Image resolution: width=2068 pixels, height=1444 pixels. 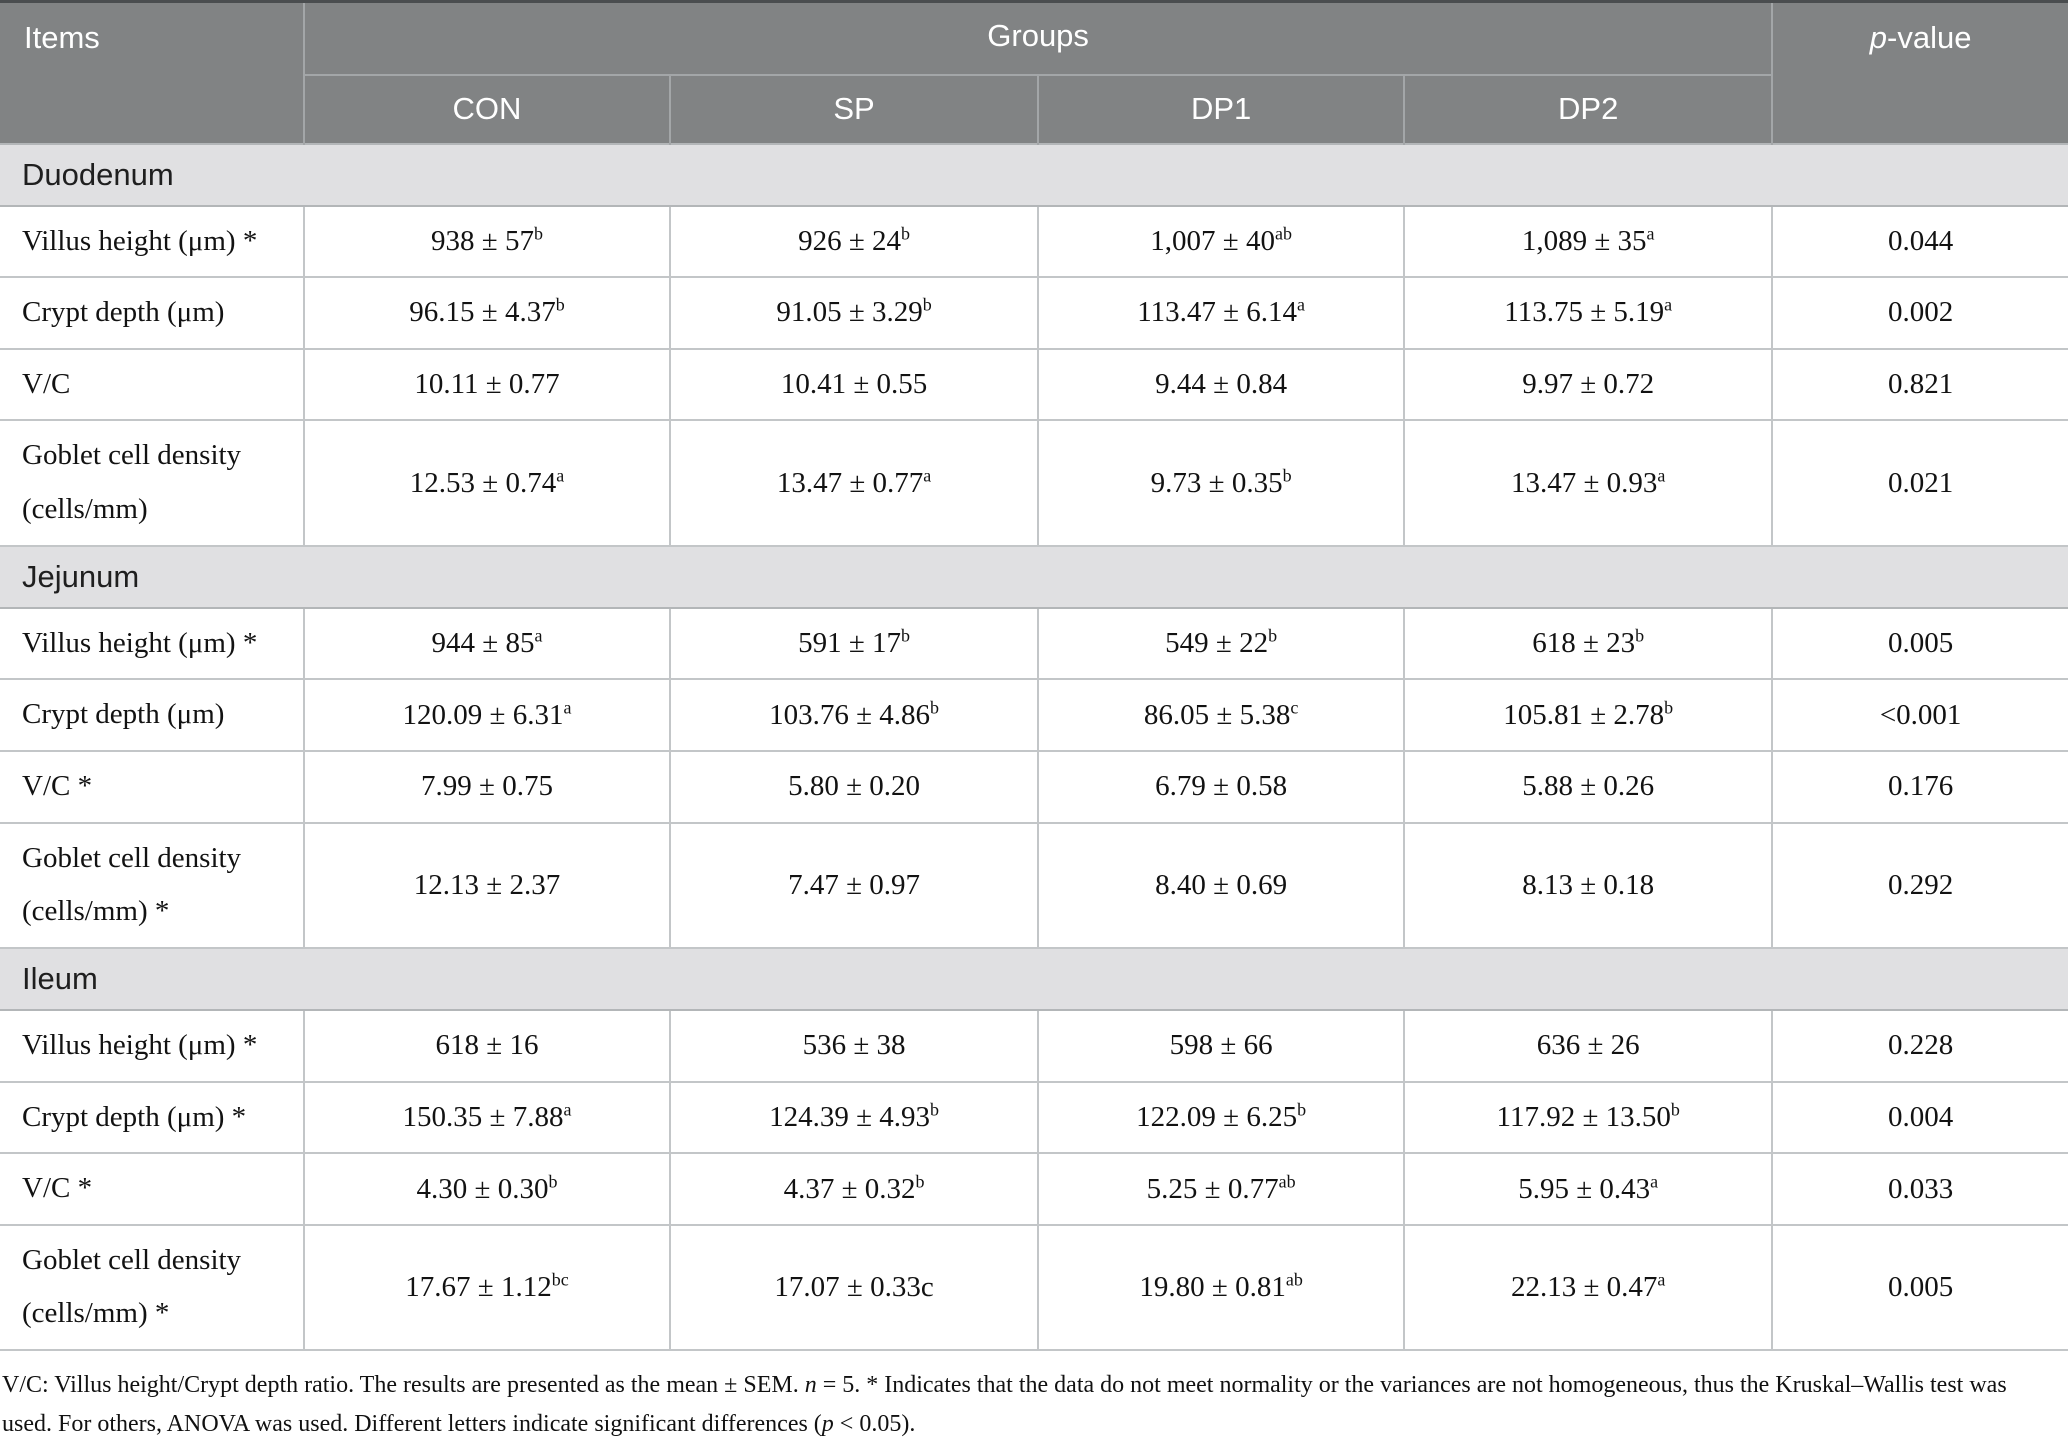 I want to click on value-cell: 12.13 ± 2.37, so click(x=486, y=885).